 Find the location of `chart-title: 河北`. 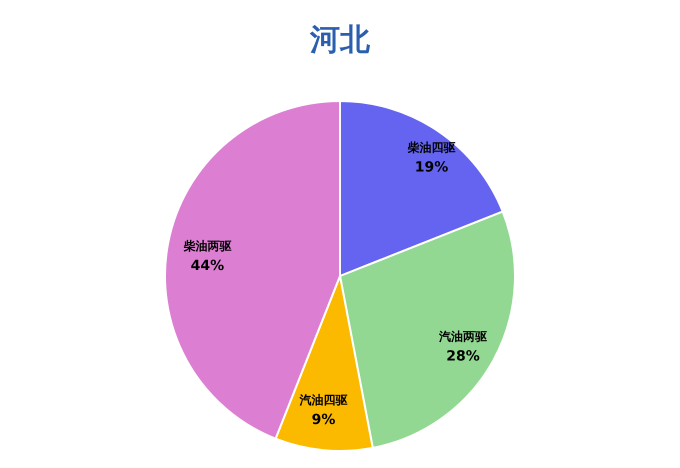

chart-title: 河北 is located at coordinates (340, 40).